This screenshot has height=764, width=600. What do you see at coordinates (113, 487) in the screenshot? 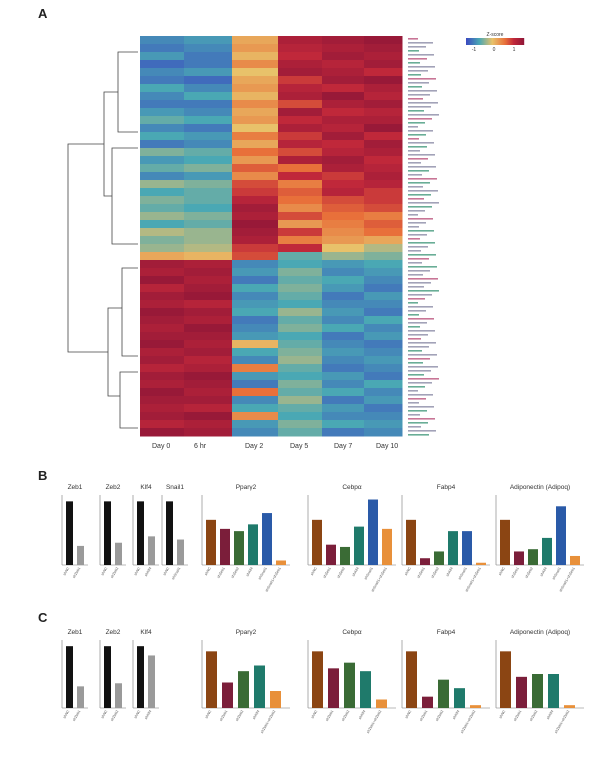
I see `subchart-title: Zeb2` at bounding box center [113, 487].